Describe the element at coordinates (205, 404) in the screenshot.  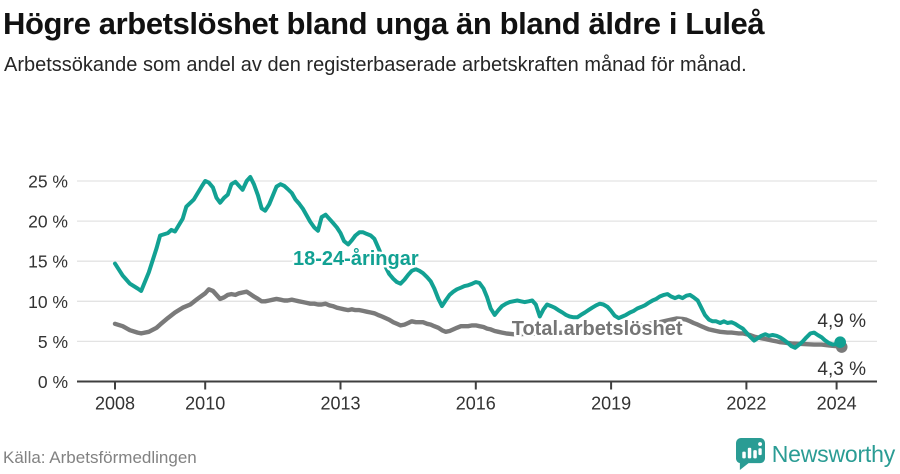
I see `x-axis-label: 2010` at that location.